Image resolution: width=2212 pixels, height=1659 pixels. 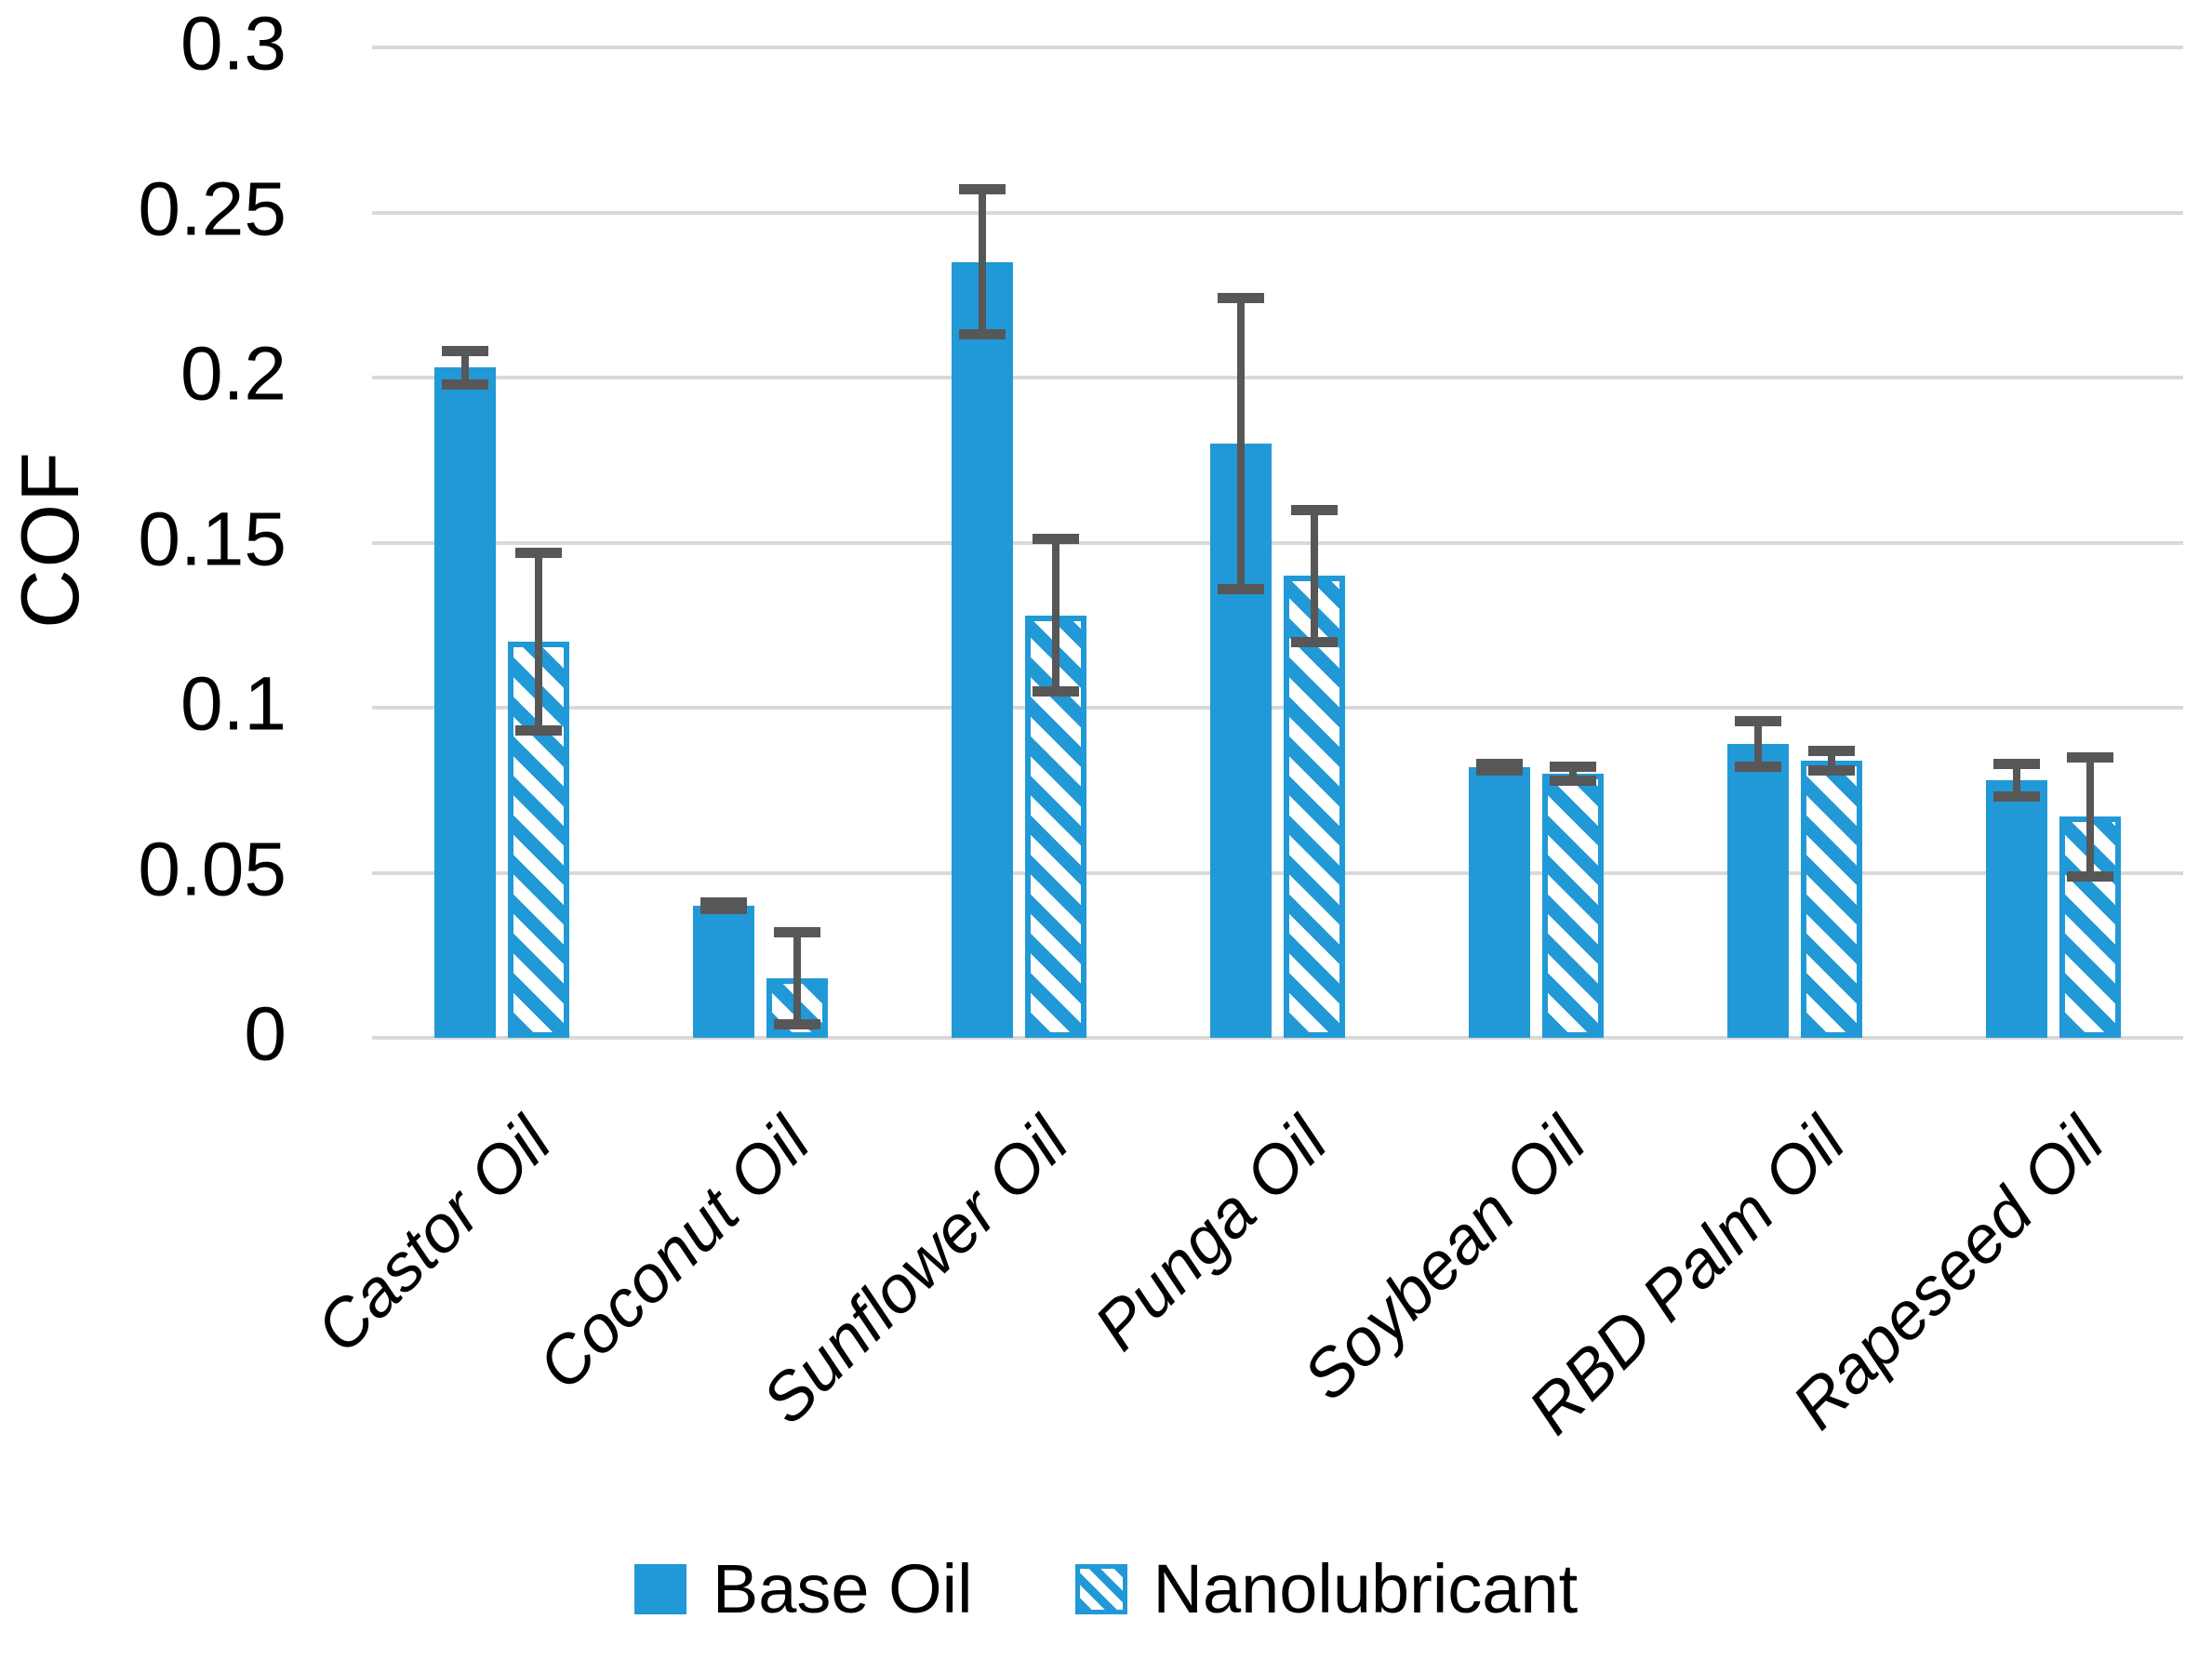 What do you see at coordinates (233, 374) in the screenshot?
I see `y-tick-label: 0.2` at bounding box center [233, 374].